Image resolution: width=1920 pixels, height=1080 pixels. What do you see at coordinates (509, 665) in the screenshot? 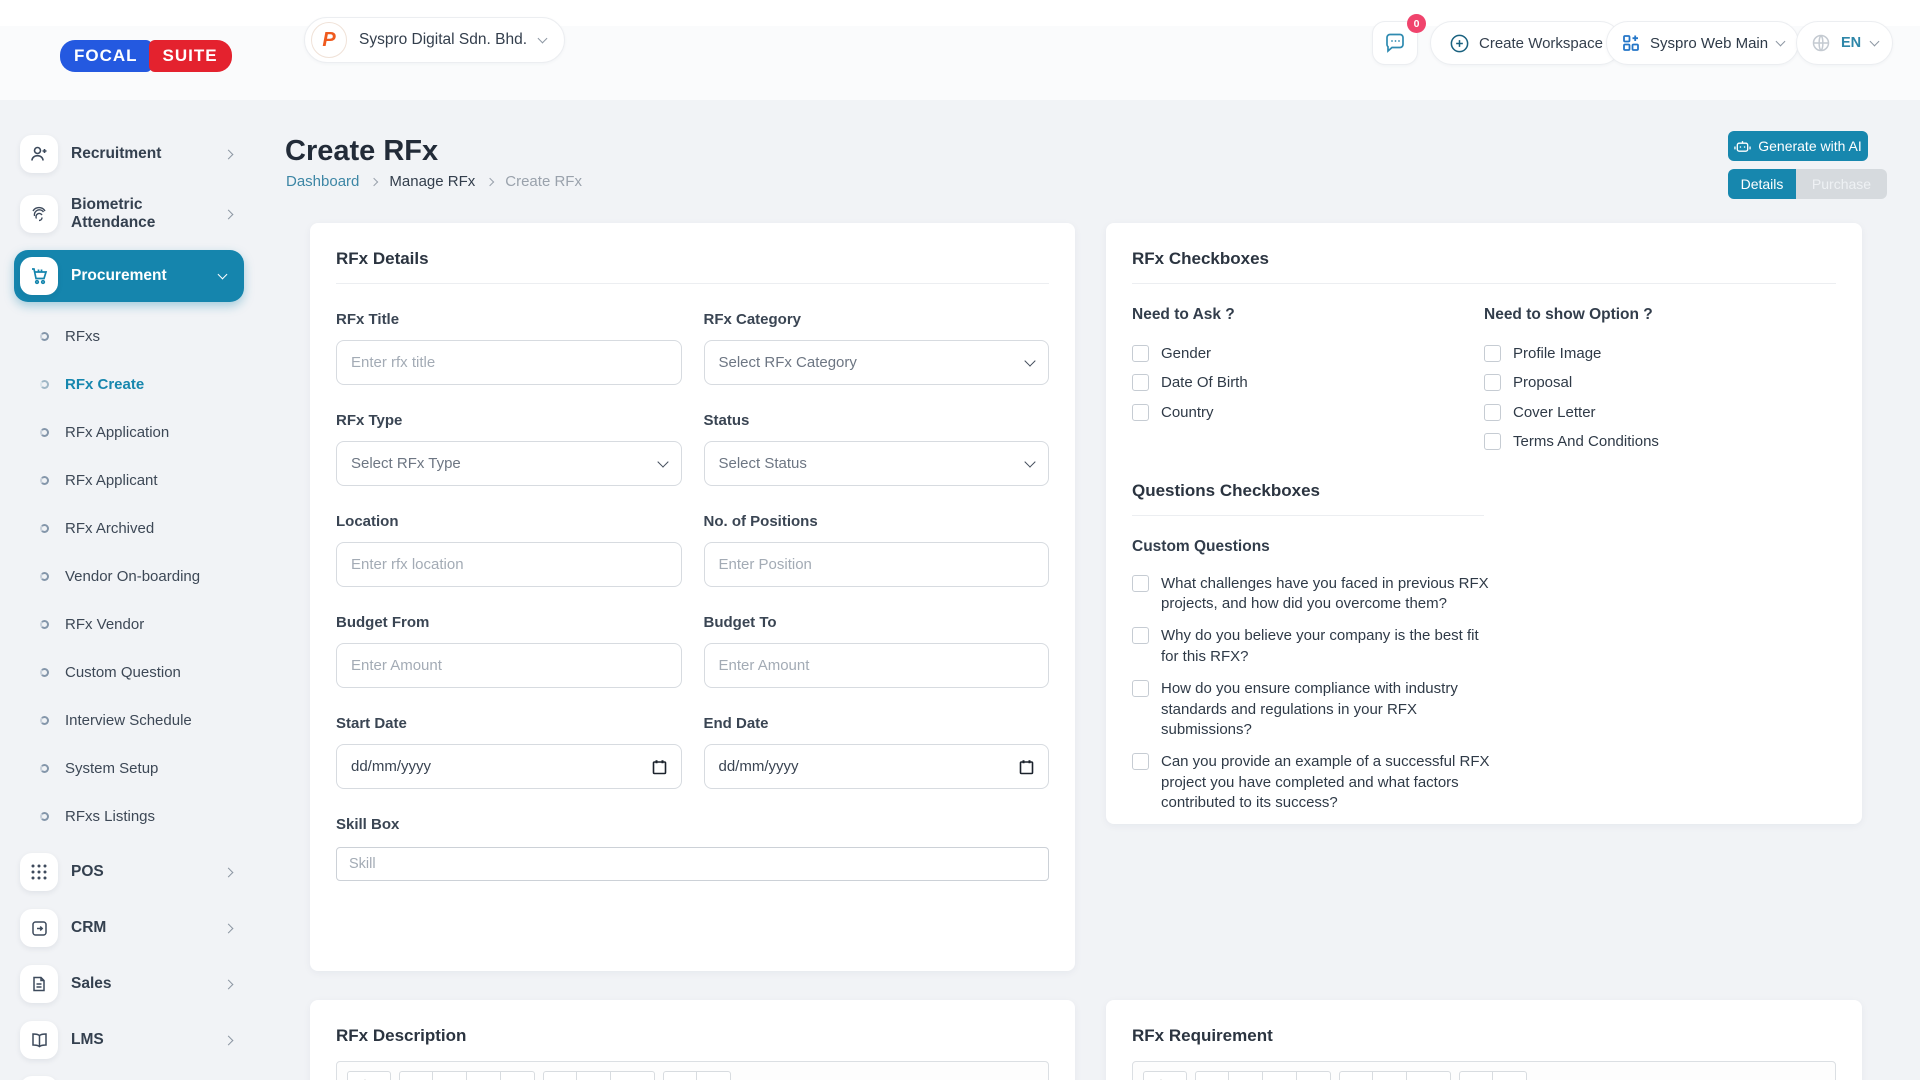
I see `budget-from-input` at bounding box center [509, 665].